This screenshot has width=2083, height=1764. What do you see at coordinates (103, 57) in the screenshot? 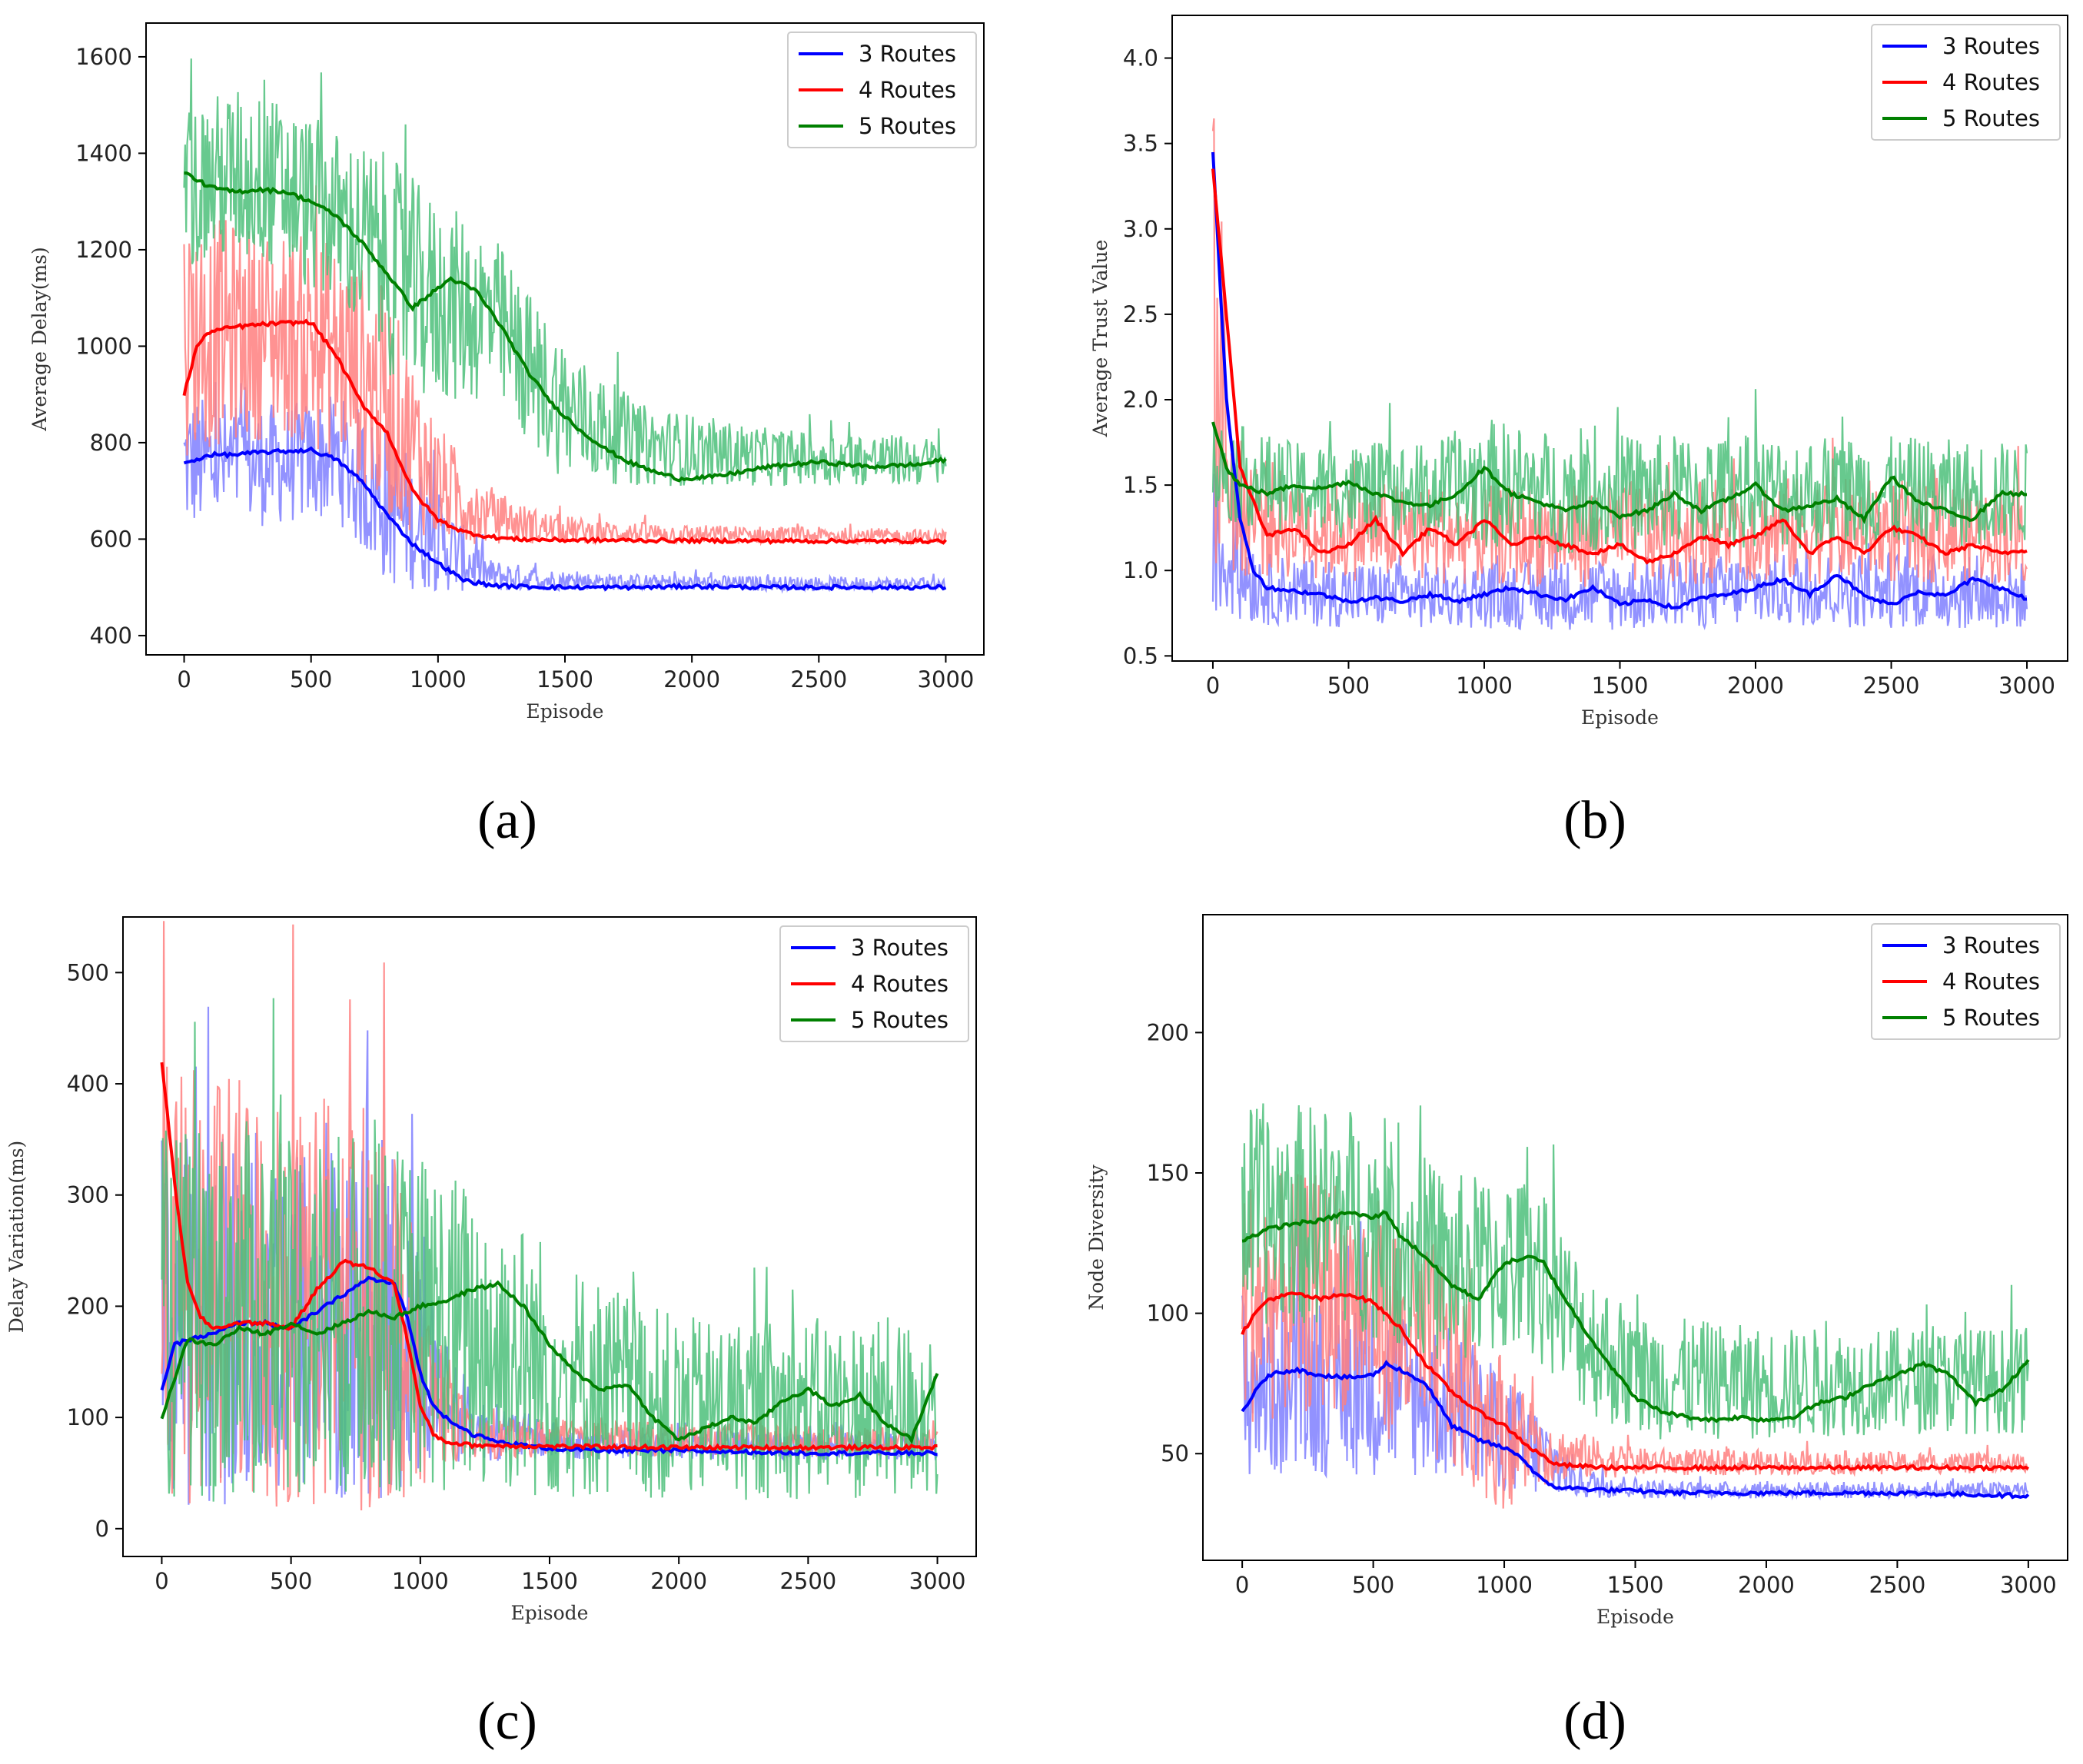
I see `y-tick-label: 1600` at bounding box center [103, 57].